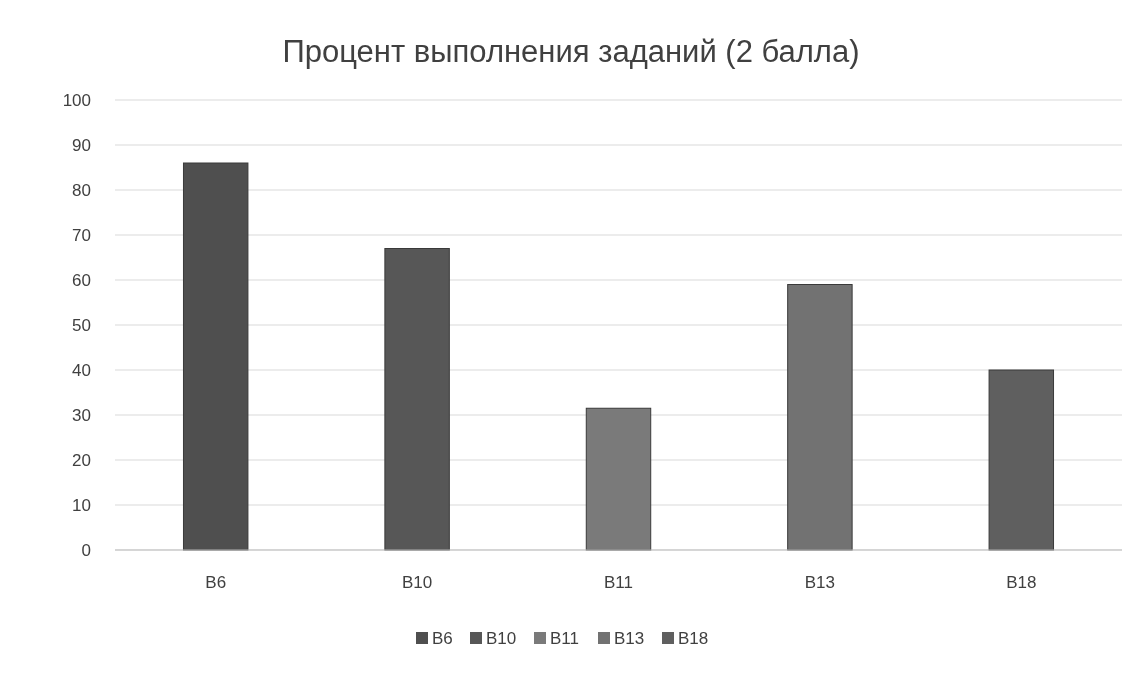 The width and height of the screenshot is (1142, 678). Describe the element at coordinates (81, 505) in the screenshot. I see `y-tick-label: 10` at that location.